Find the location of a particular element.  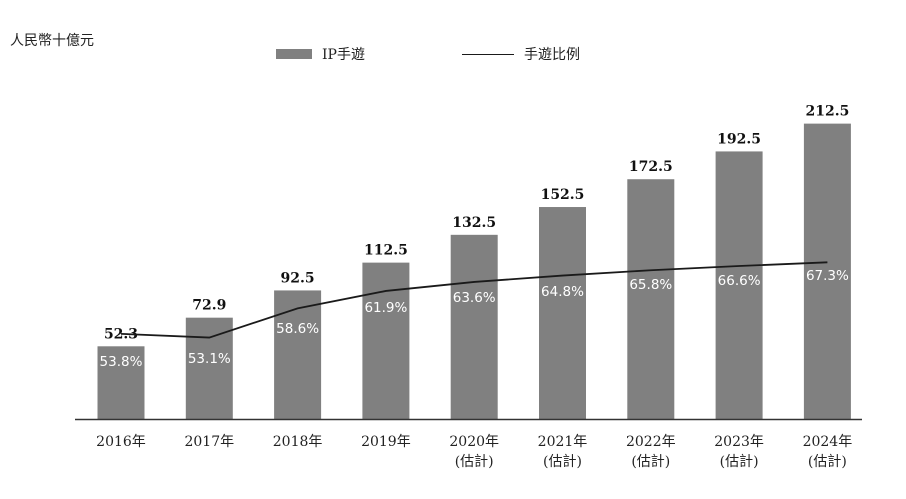

legend-line-label: 手遊比例 is located at coordinates (552, 55).